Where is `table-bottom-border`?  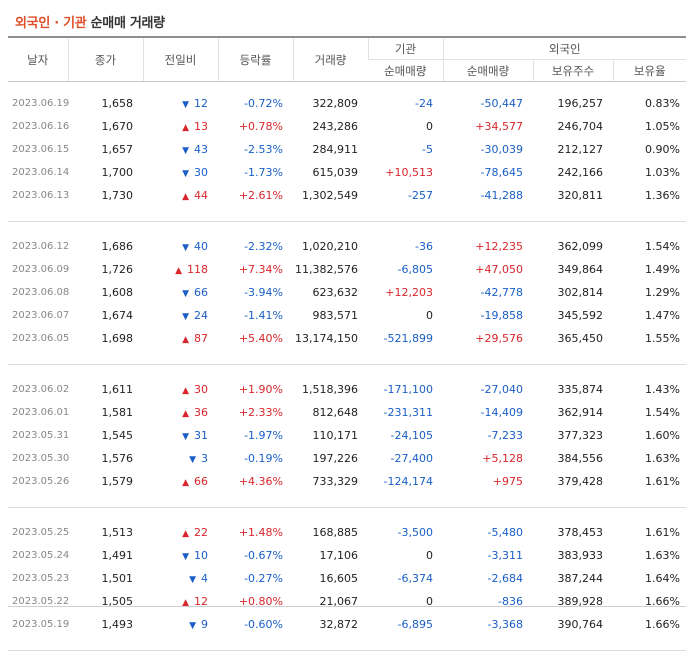 table-bottom-border is located at coordinates (347, 606).